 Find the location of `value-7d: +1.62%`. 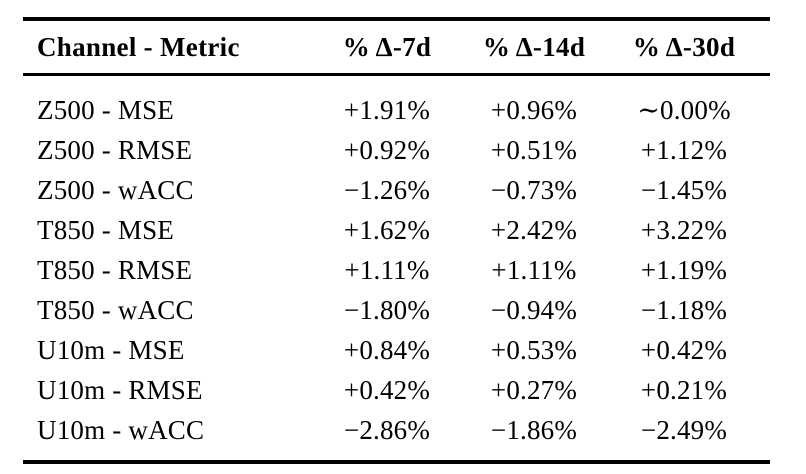

value-7d: +1.62% is located at coordinates (387, 229).